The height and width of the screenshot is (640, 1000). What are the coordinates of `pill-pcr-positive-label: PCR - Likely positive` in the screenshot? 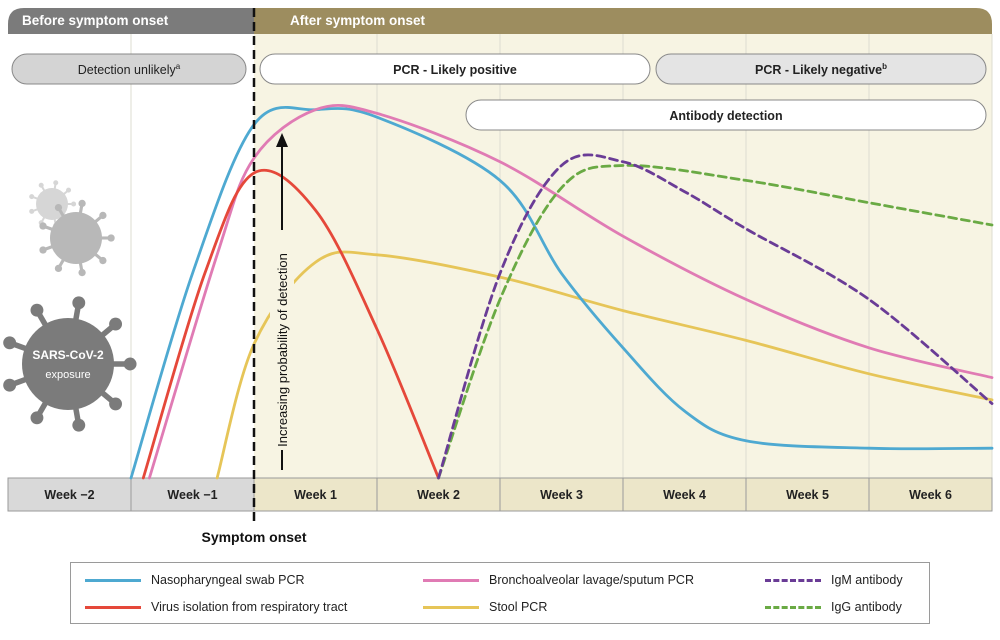 It's located at (455, 70).